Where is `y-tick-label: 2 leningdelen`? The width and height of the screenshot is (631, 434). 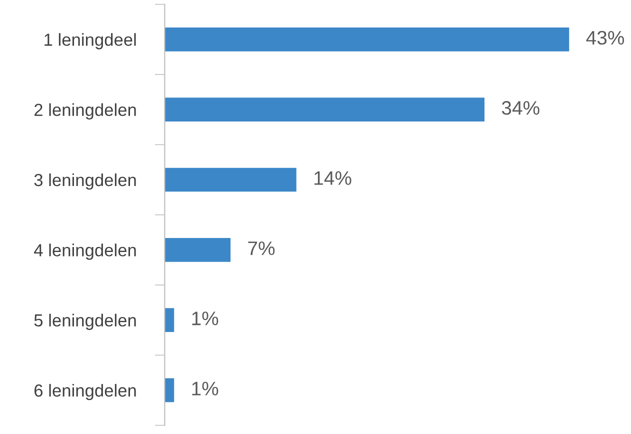 y-tick-label: 2 leningdelen is located at coordinates (85, 111).